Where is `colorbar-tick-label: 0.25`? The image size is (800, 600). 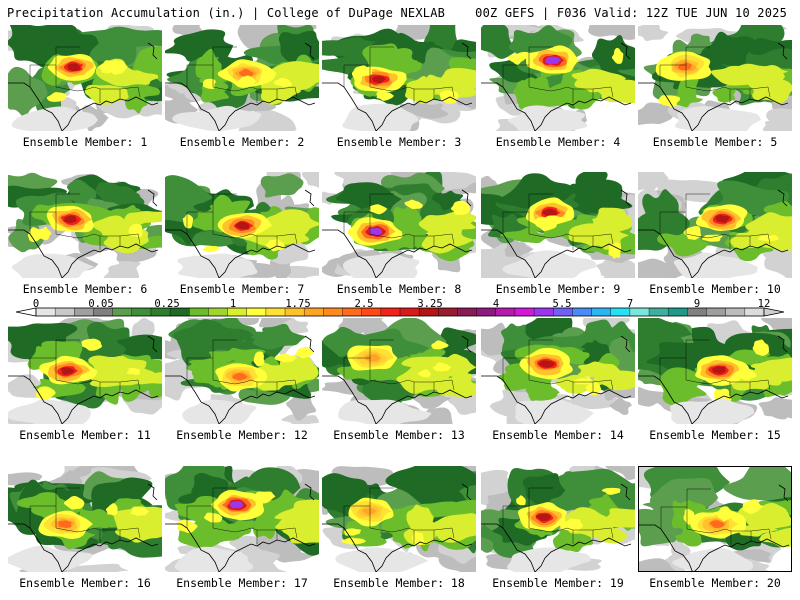
colorbar-tick-label: 0.25 is located at coordinates (167, 304).